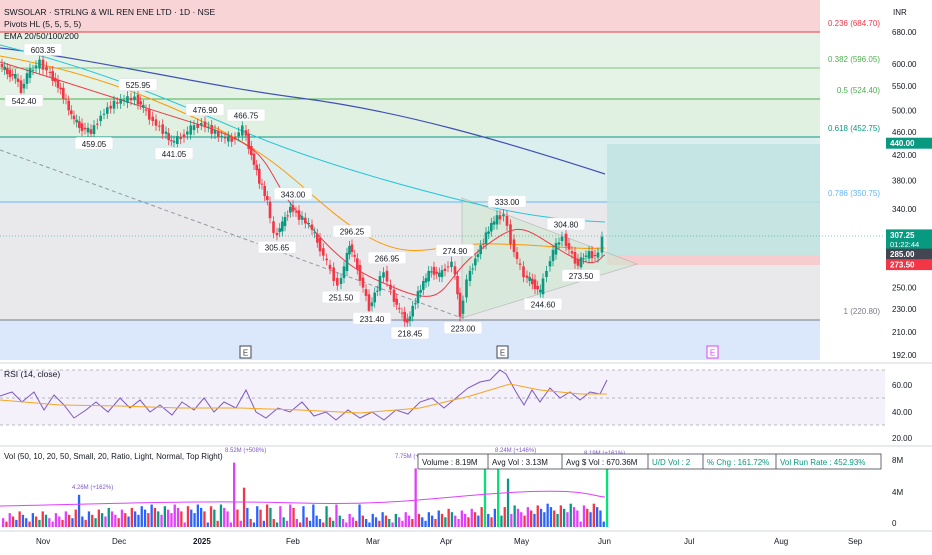  What do you see at coordinates (902, 143) in the screenshot?
I see `price-badge-label: 440.00` at bounding box center [902, 143].